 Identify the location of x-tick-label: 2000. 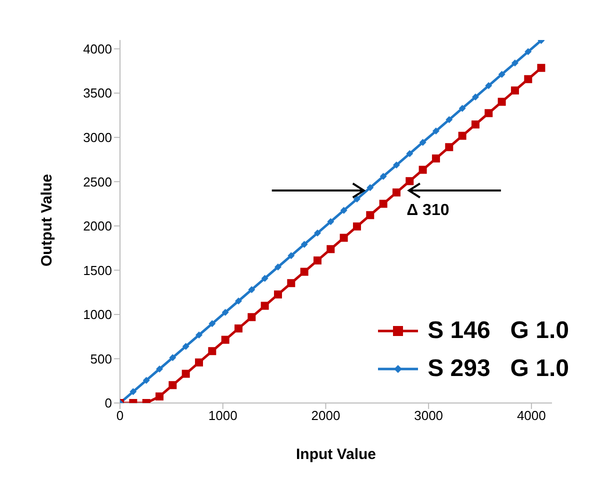
(325, 416).